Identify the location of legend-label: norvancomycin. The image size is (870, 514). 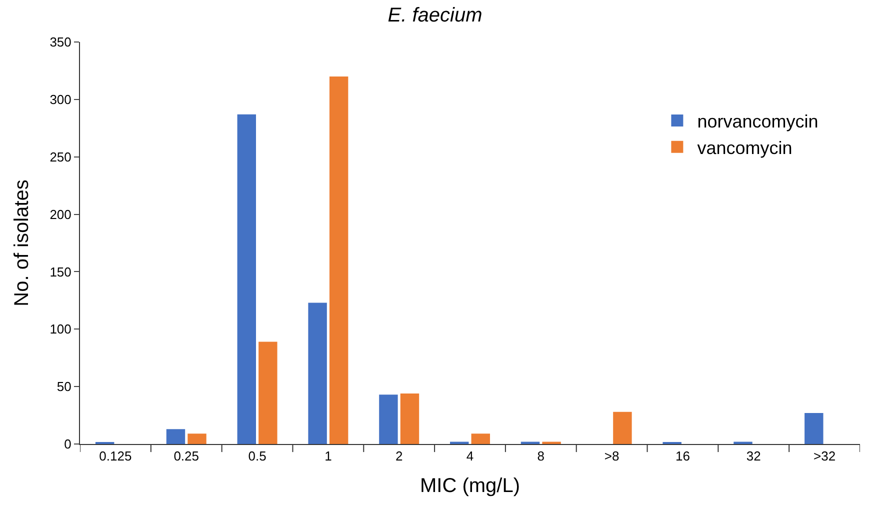
(757, 122).